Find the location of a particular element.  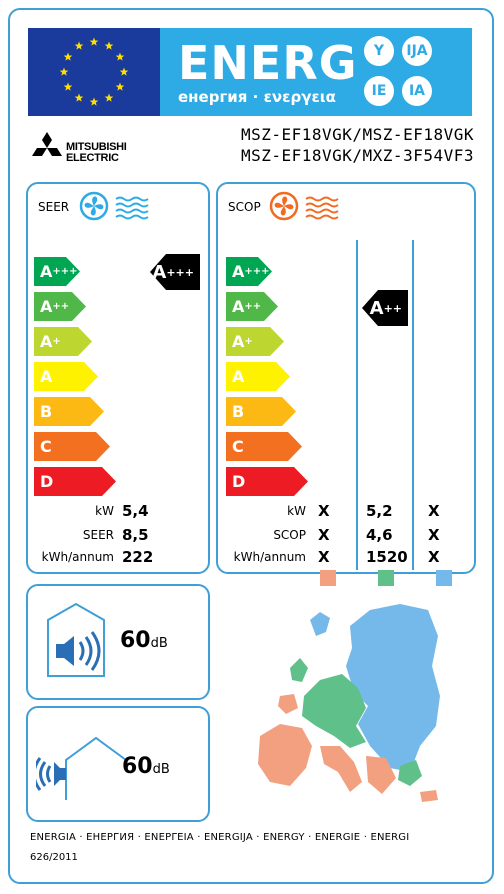

cooling-fan-icon is located at coordinates (119, 208).